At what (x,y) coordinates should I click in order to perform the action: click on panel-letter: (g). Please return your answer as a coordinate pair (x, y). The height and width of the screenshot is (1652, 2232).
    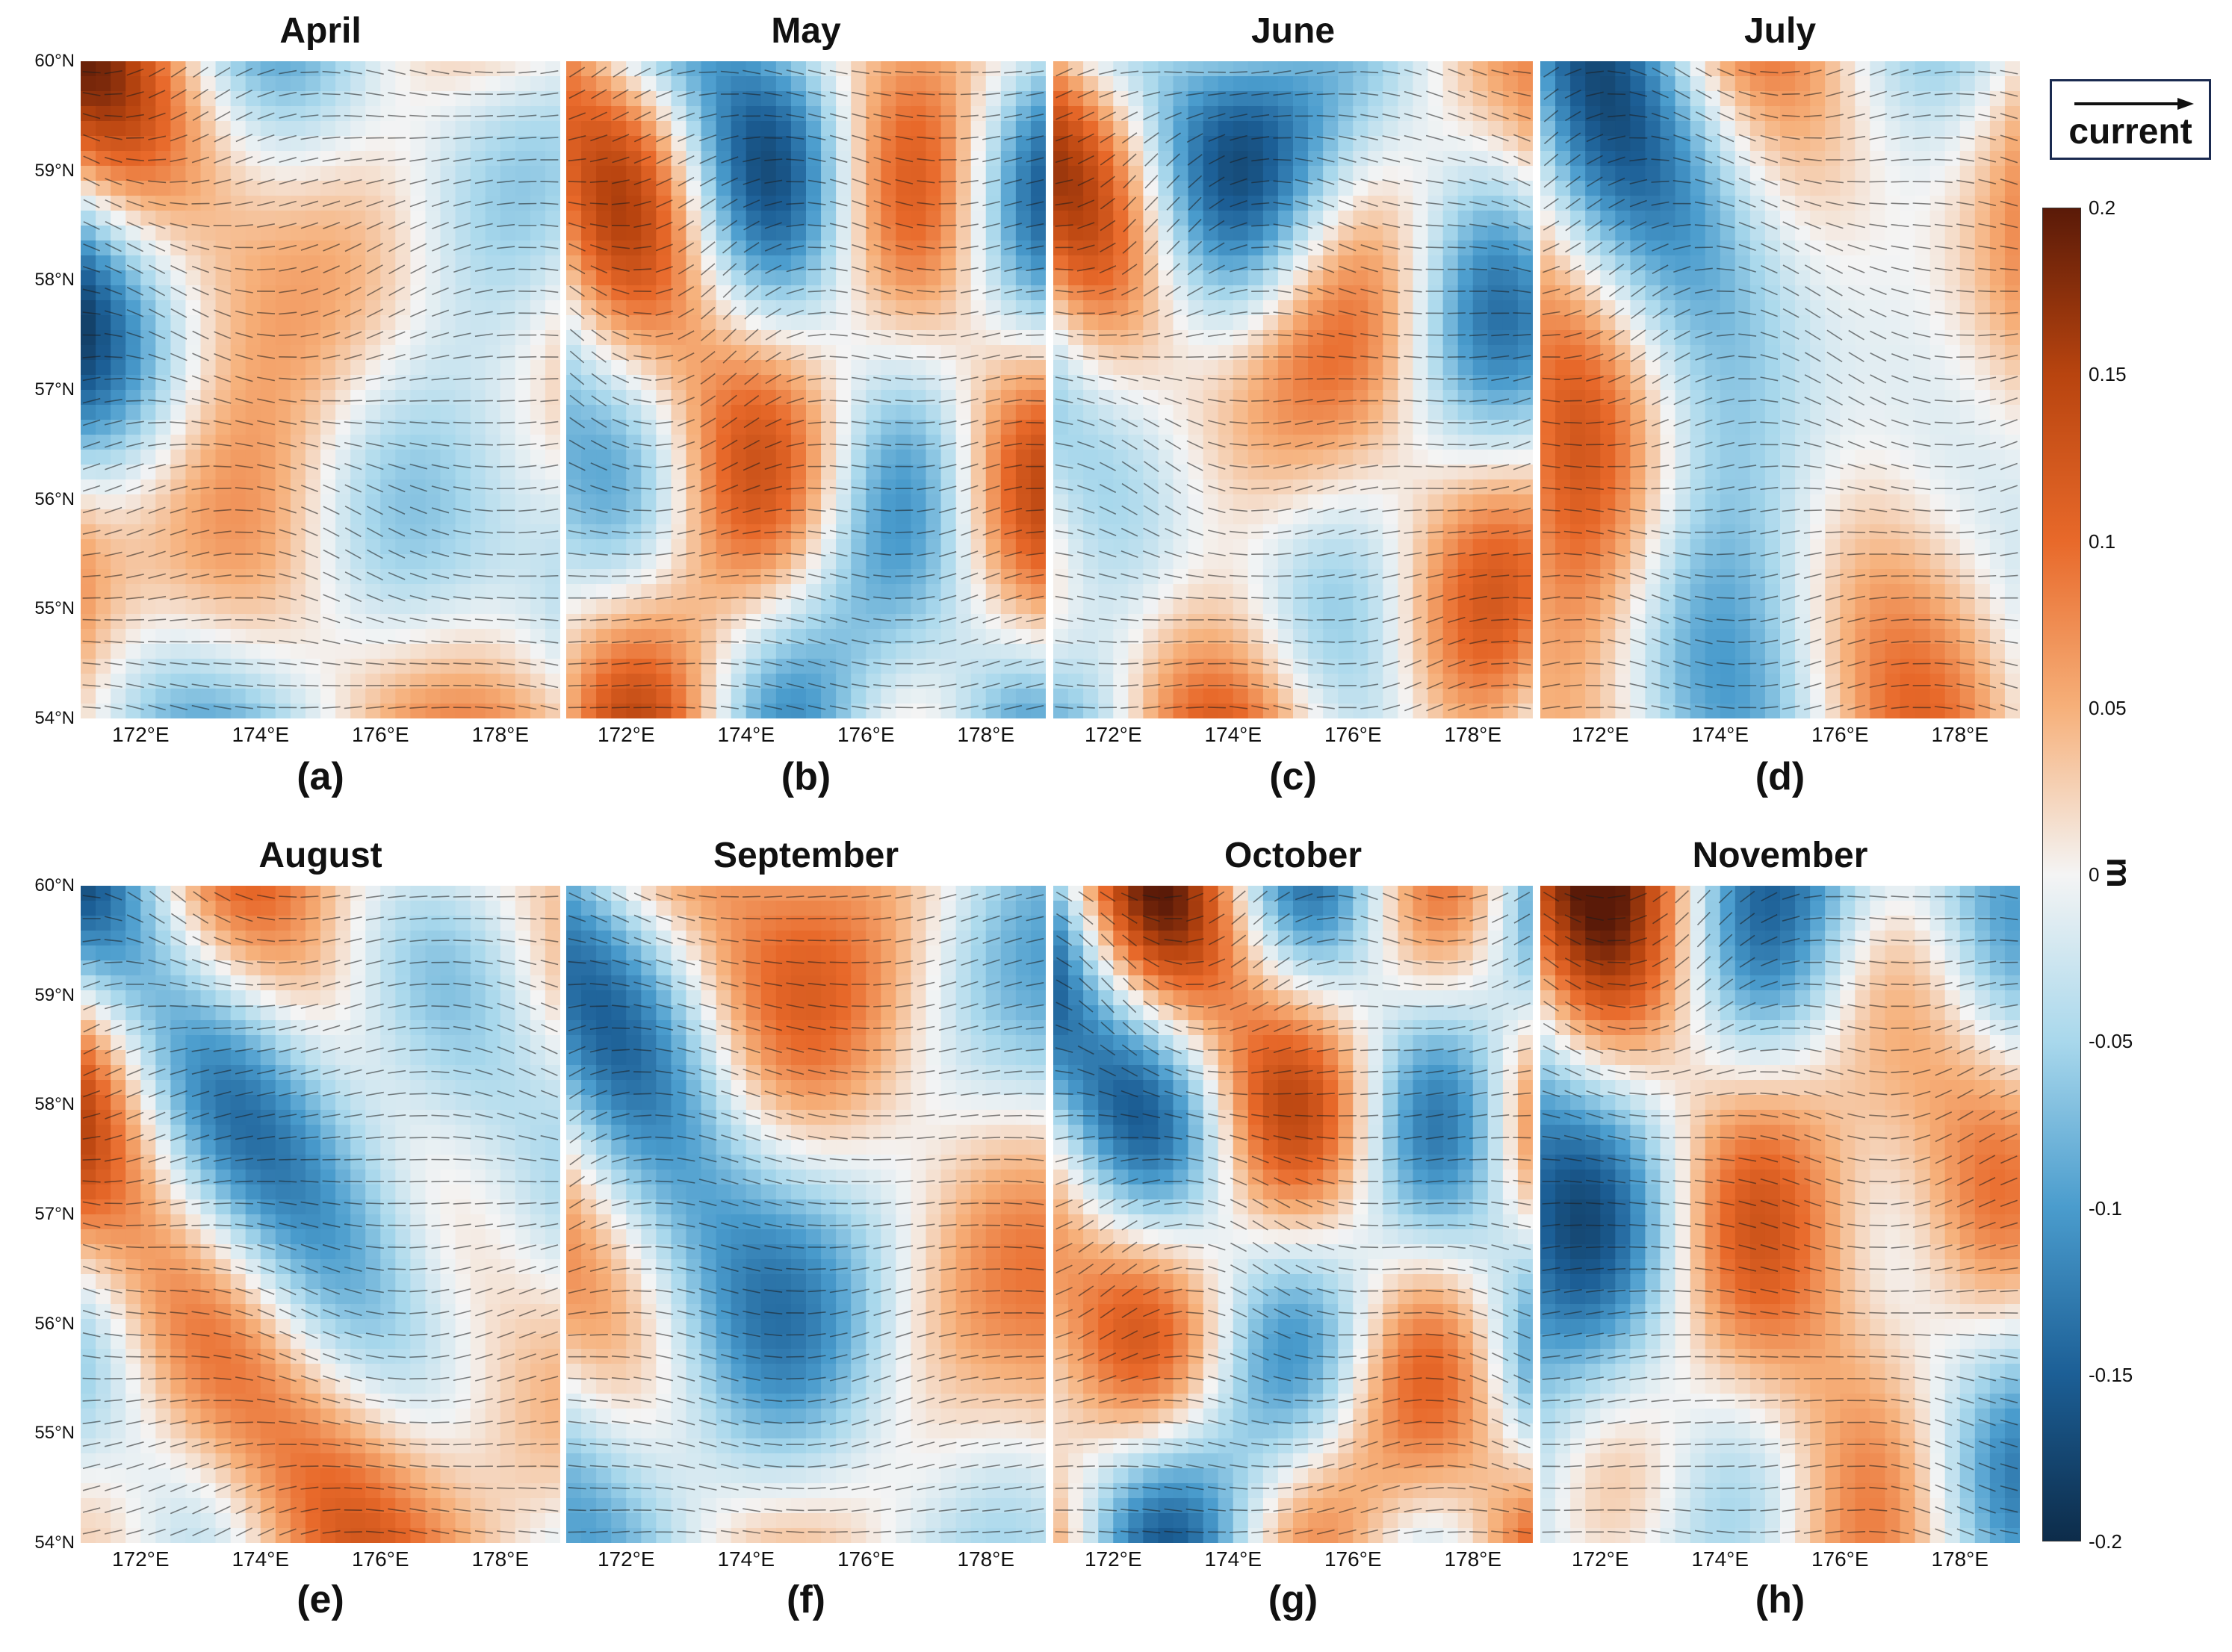
    Looking at the image, I should click on (1293, 1599).